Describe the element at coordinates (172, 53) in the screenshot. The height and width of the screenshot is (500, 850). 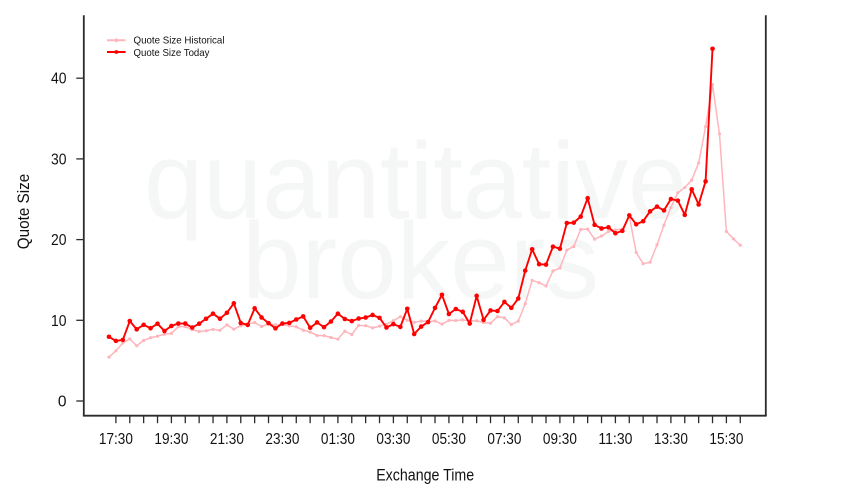
I see `svg-text: Quote Size Today` at that location.